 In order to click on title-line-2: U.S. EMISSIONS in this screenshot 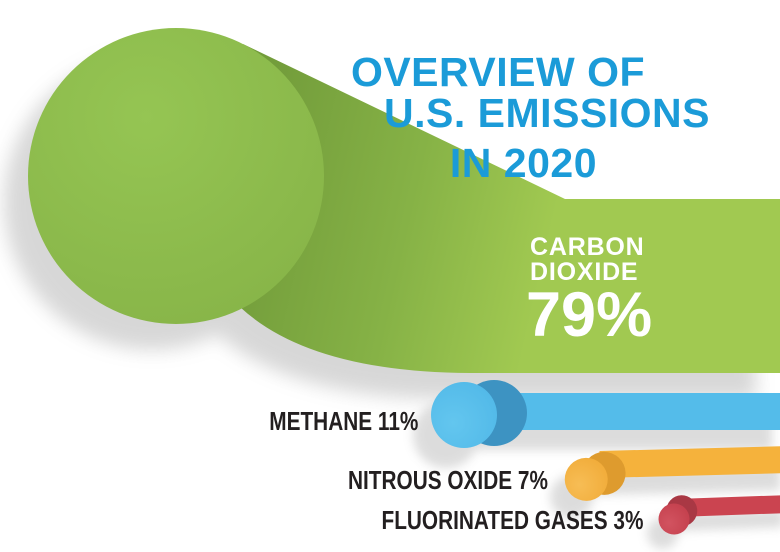, I will do `click(547, 113)`.